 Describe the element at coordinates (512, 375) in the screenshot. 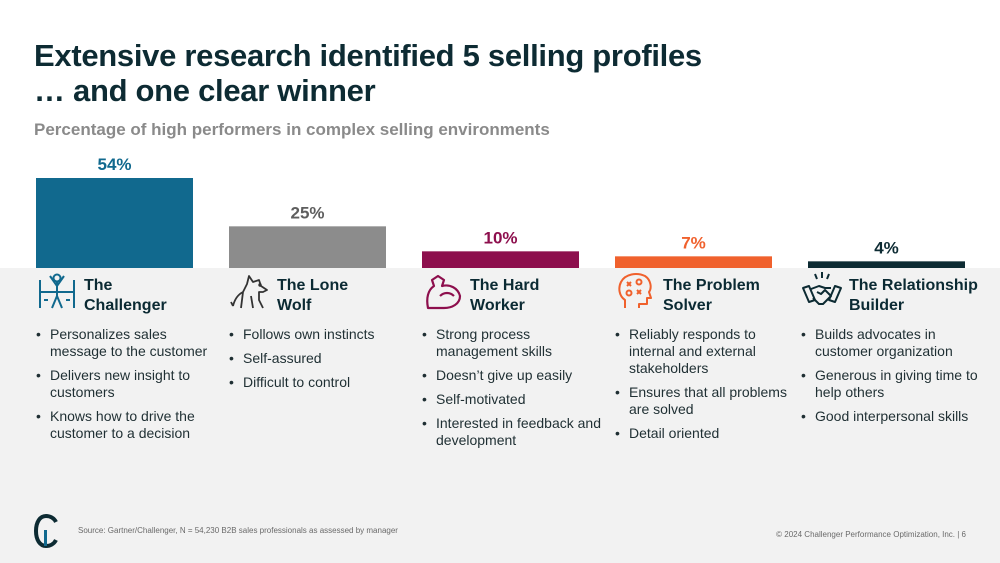

I see `trait-item: Doesn’t give up easily` at that location.